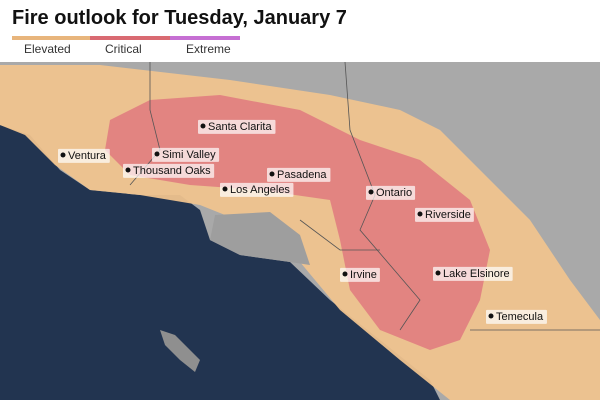 Image resolution: width=600 pixels, height=400 pixels. What do you see at coordinates (179, 18) in the screenshot?
I see `title: Fire outlook for Tuesday, January 7` at bounding box center [179, 18].